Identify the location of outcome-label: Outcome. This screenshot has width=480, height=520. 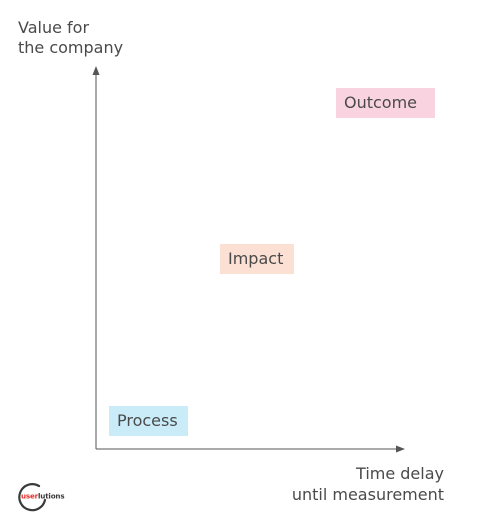
(381, 102).